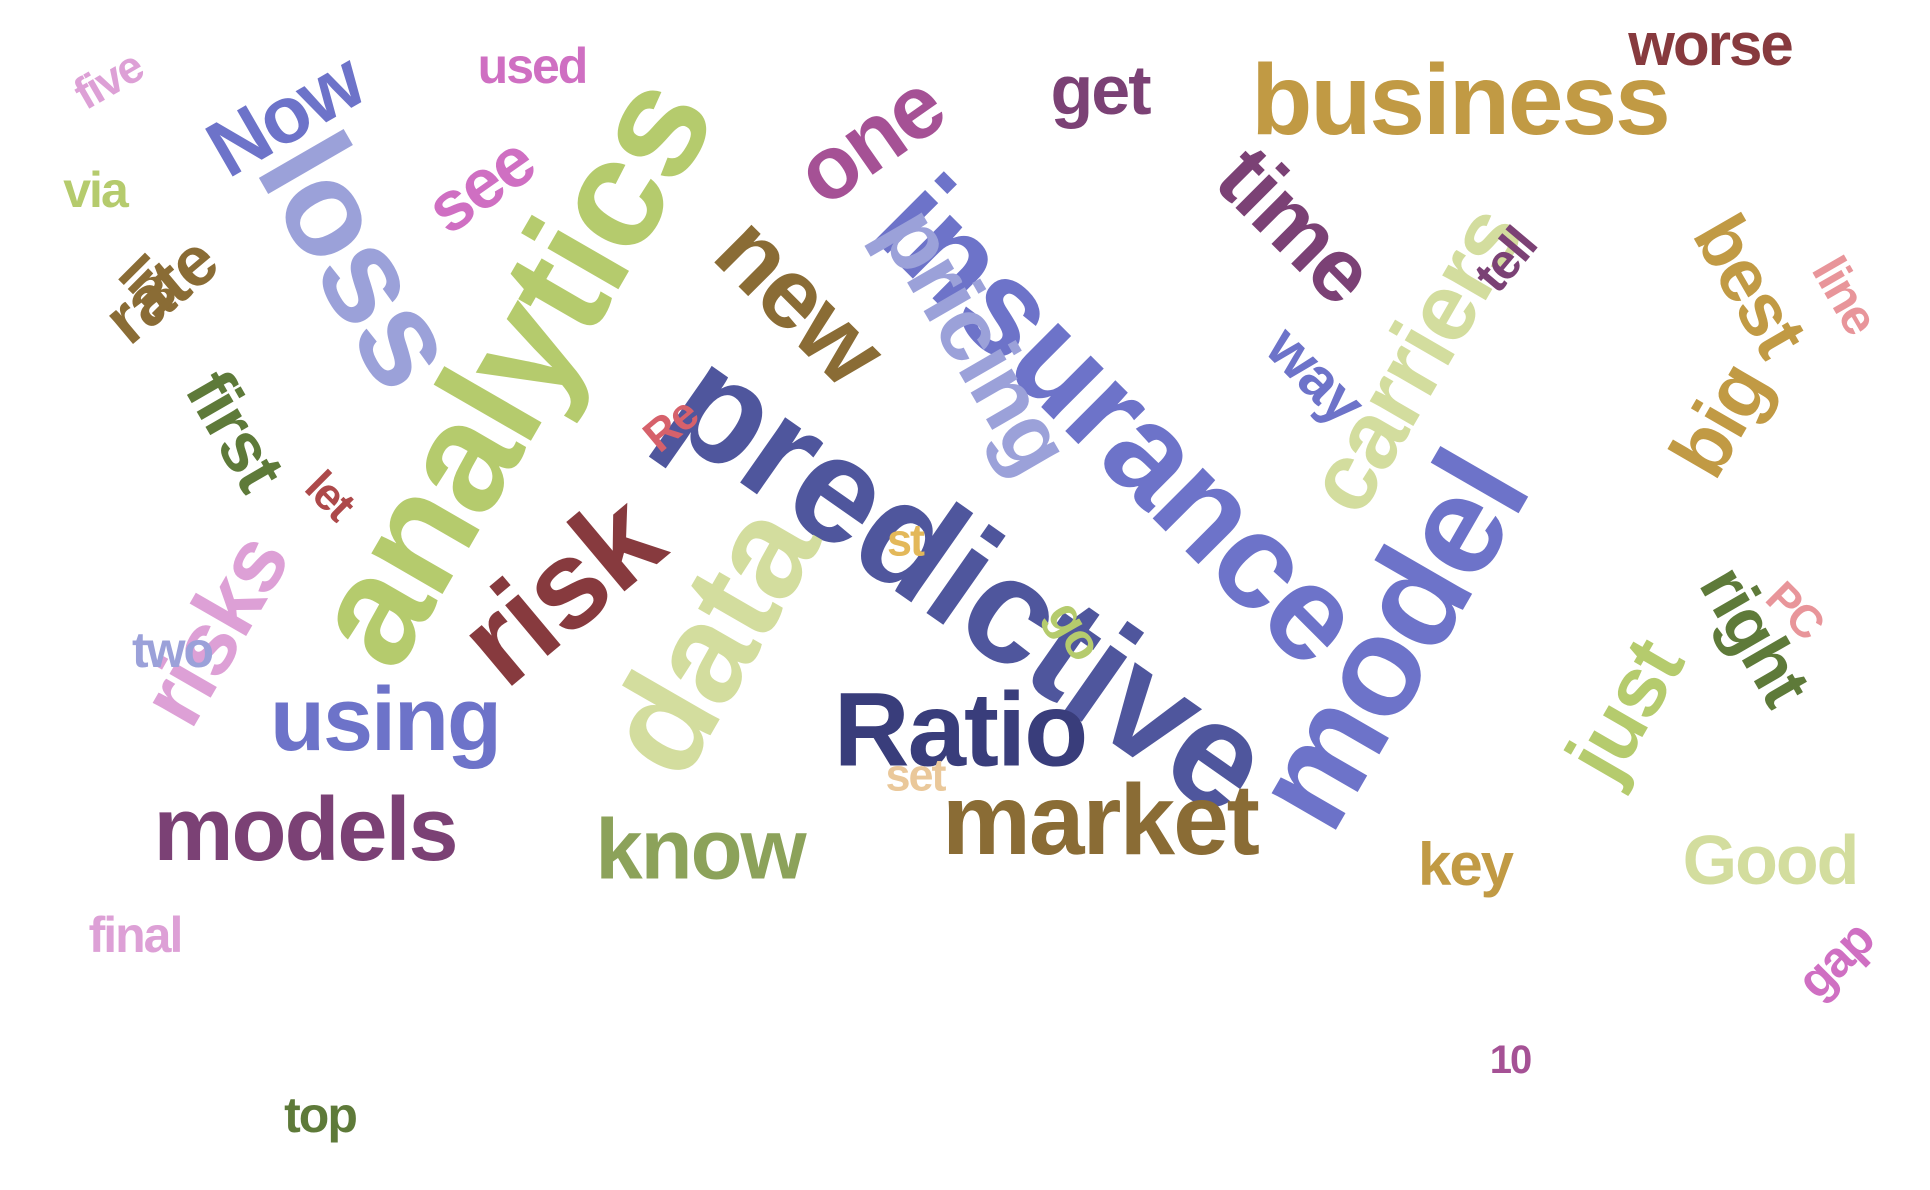  I want to click on word-good: Good, so click(1771, 860).